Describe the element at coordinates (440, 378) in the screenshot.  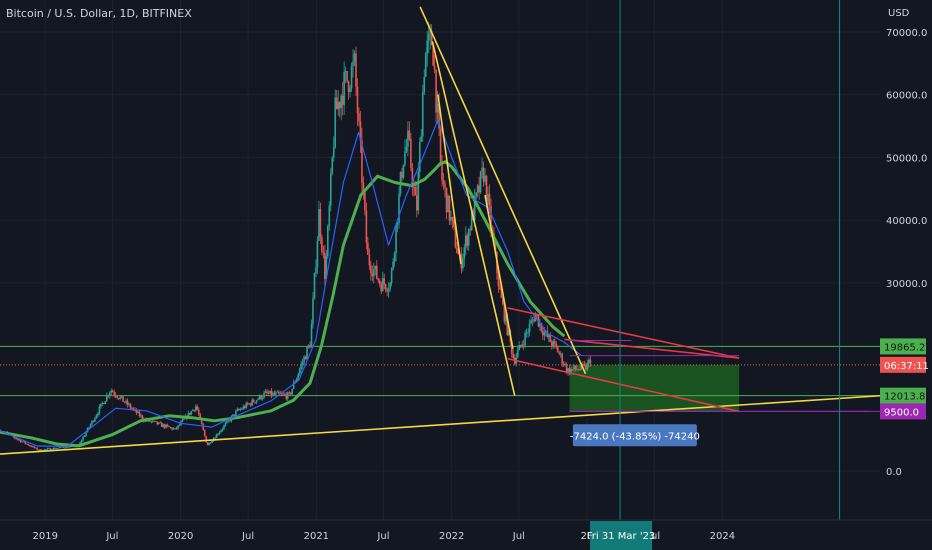
I see `horizontal-levels` at that location.